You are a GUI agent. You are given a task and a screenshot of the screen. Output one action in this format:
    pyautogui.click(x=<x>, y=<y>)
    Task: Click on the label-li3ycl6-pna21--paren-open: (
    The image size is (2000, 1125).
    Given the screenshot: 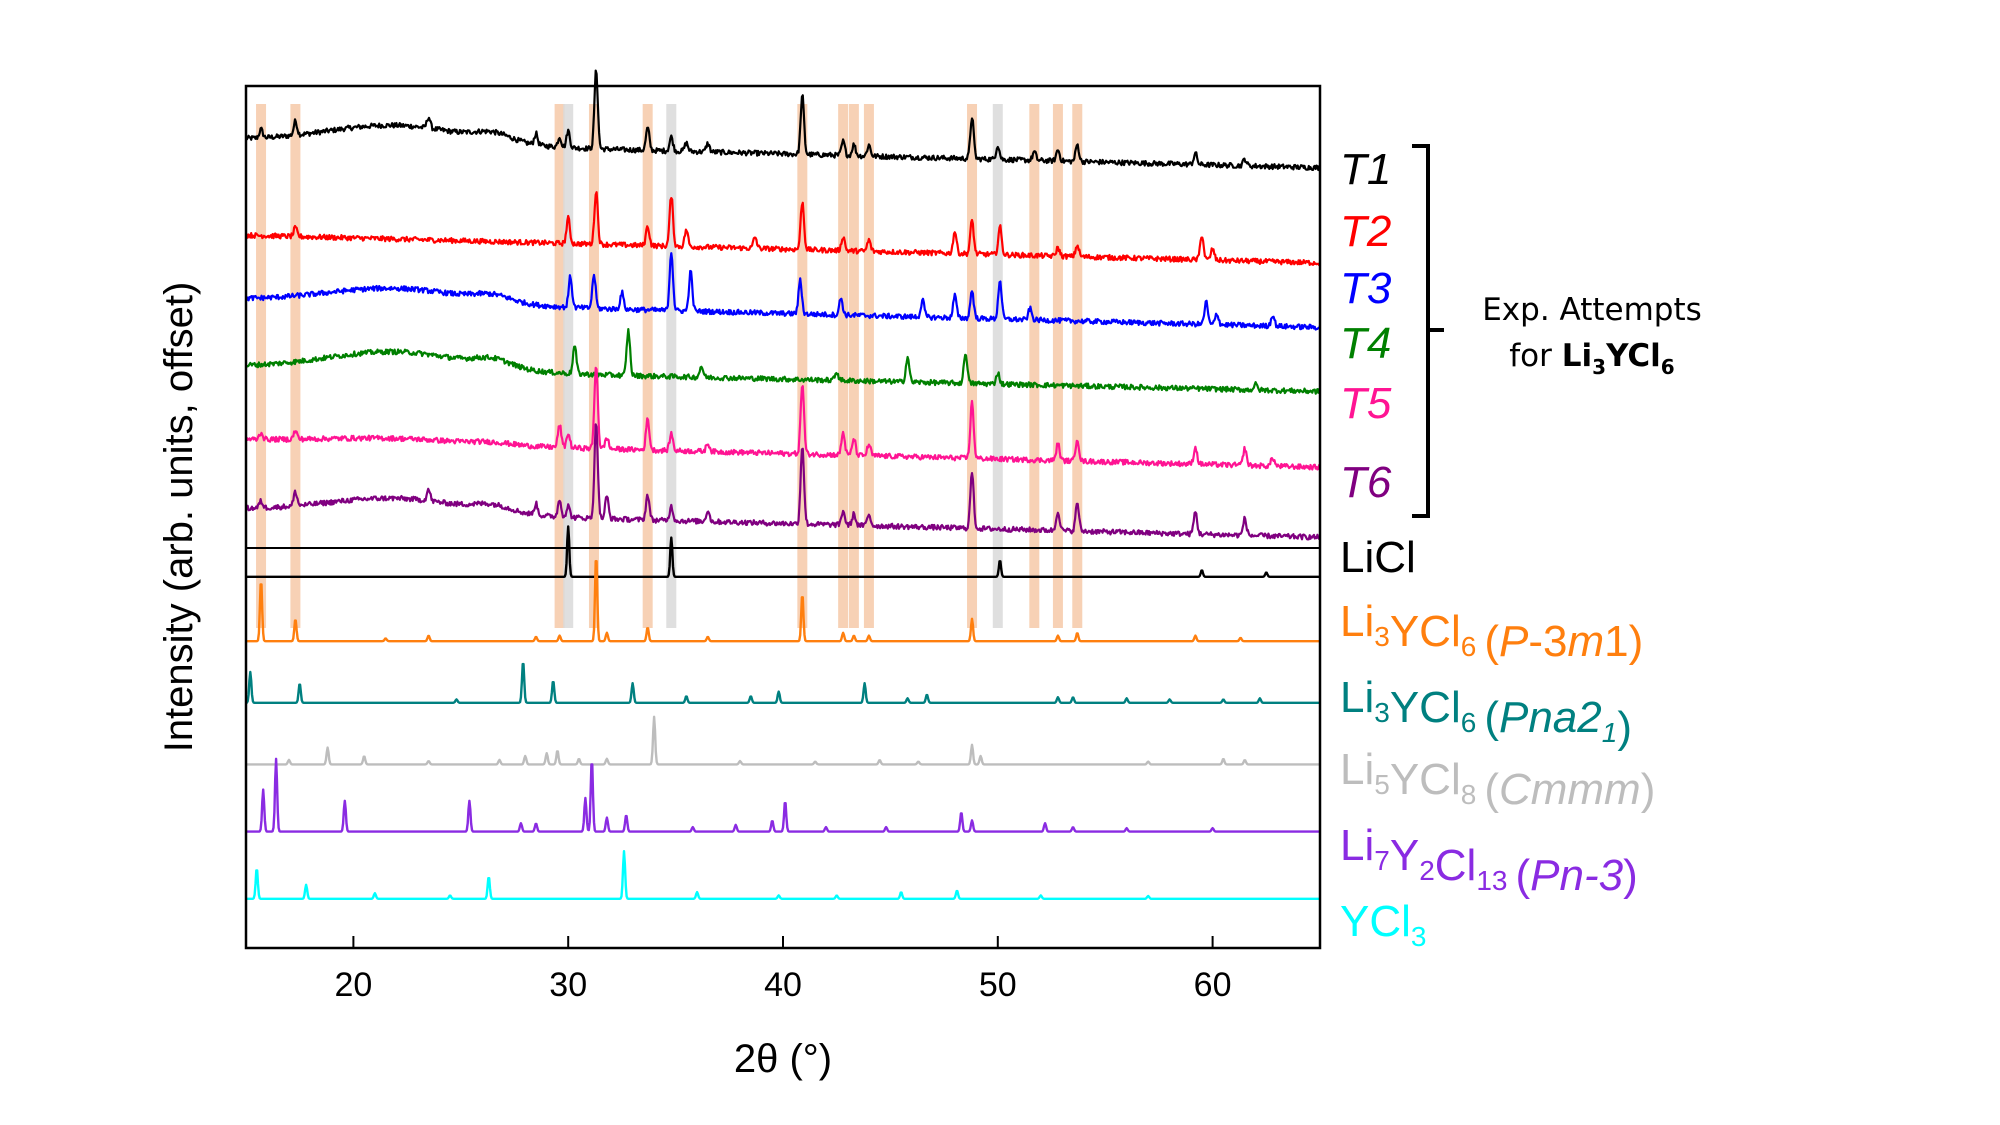 What is the action you would take?
    pyautogui.click(x=1491, y=717)
    